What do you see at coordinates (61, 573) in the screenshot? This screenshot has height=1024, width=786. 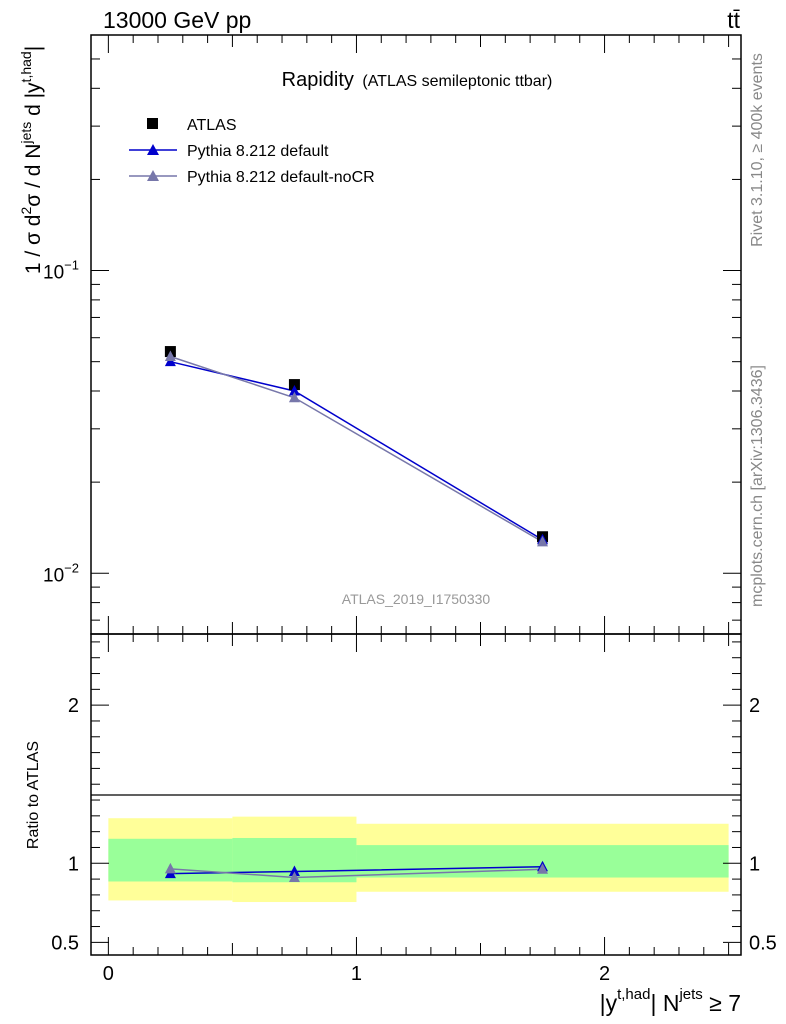 I see `main-y-tick-label: 10⁻²` at bounding box center [61, 573].